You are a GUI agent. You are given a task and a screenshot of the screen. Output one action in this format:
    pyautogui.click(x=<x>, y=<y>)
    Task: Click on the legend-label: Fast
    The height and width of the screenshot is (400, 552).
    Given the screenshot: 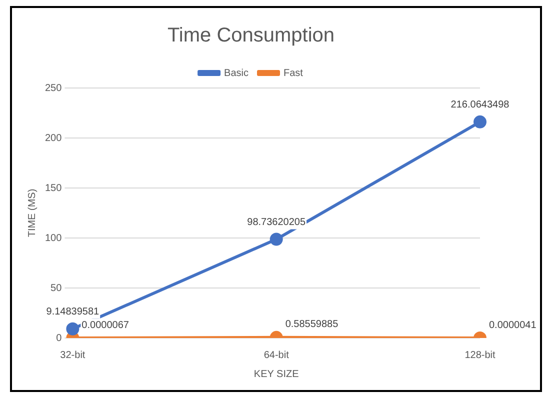 What is the action you would take?
    pyautogui.click(x=294, y=73)
    